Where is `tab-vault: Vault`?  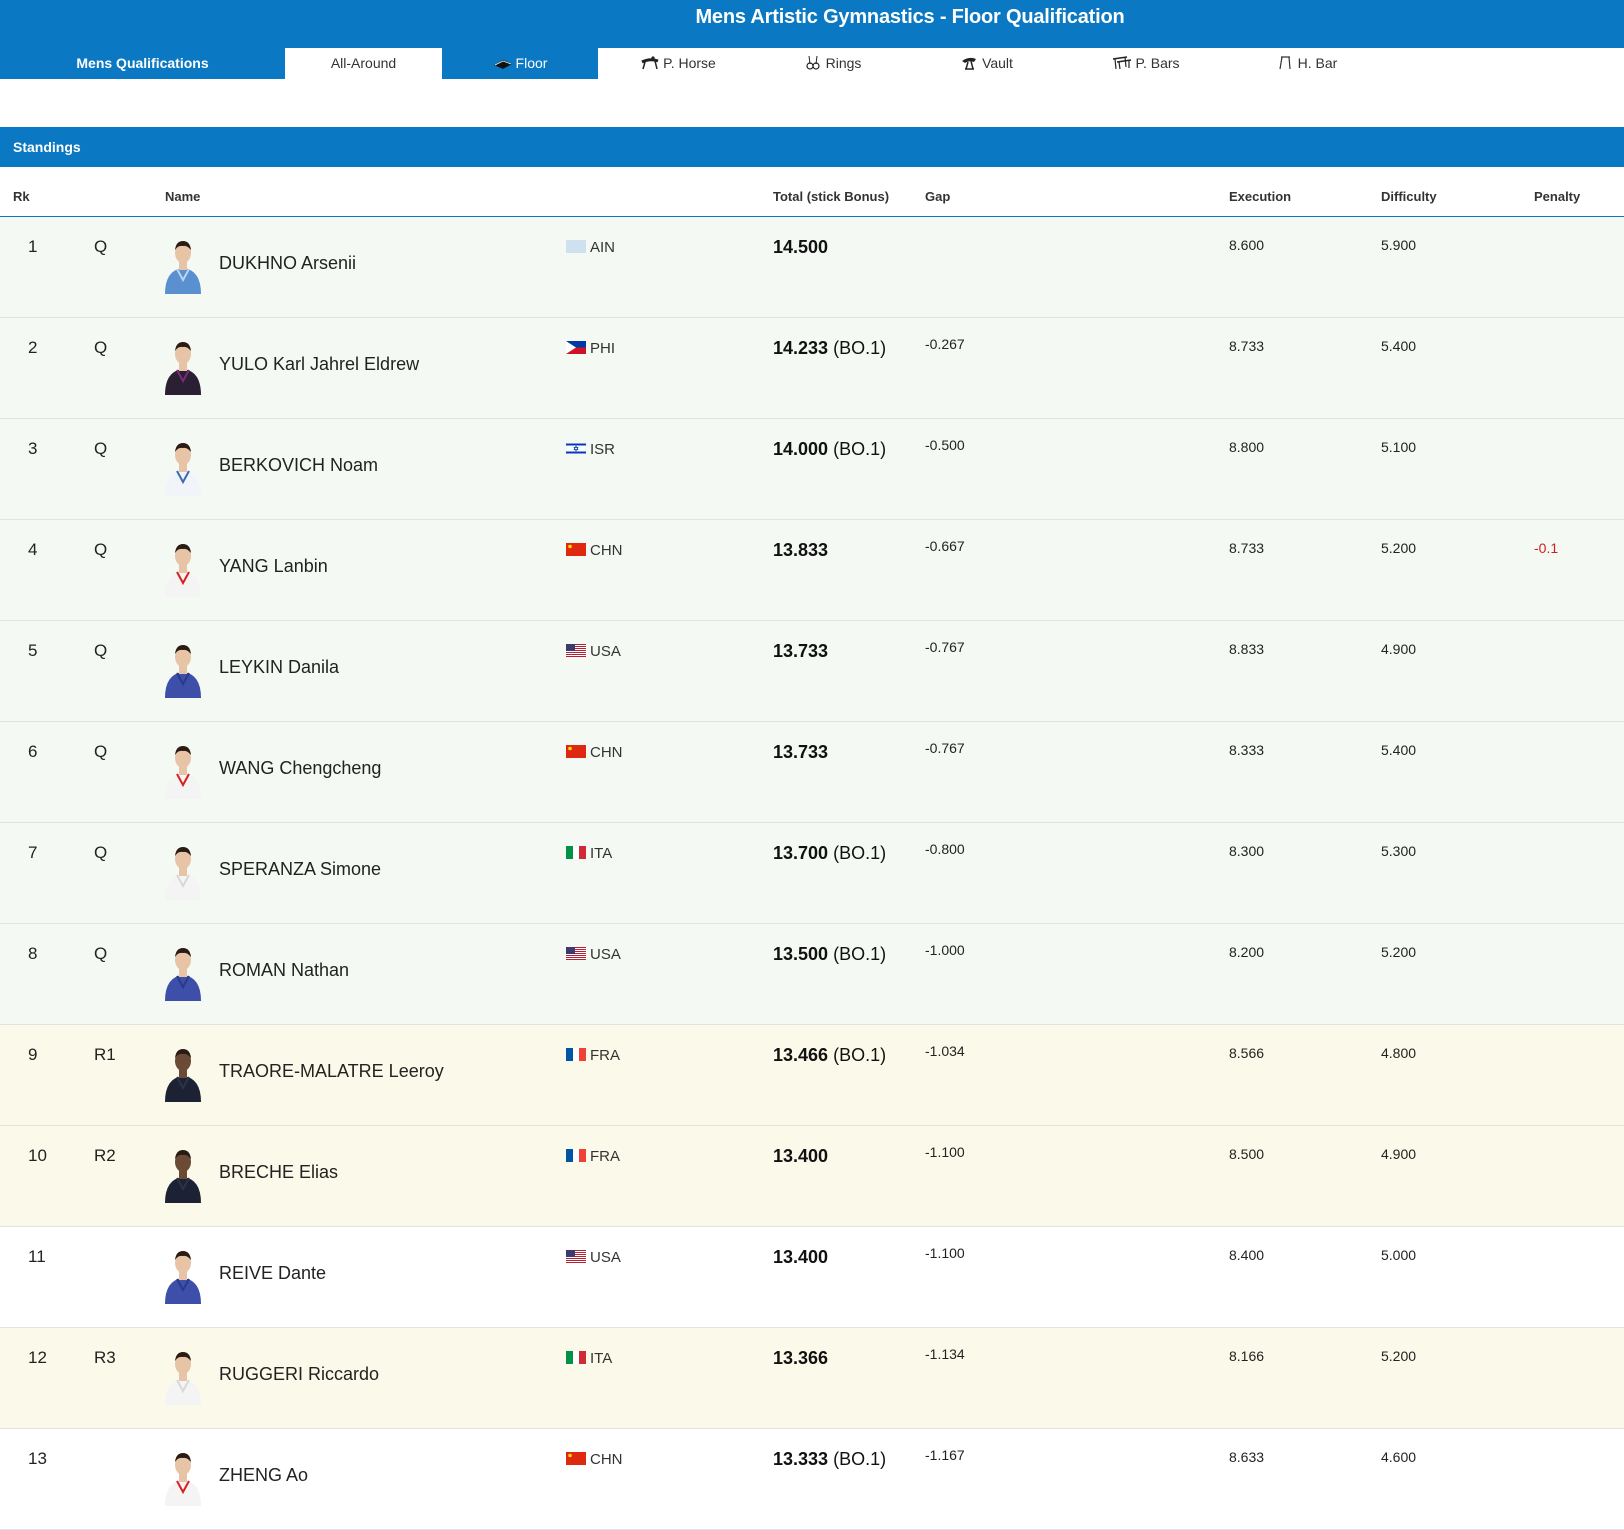
tab-vault: Vault is located at coordinates (986, 63).